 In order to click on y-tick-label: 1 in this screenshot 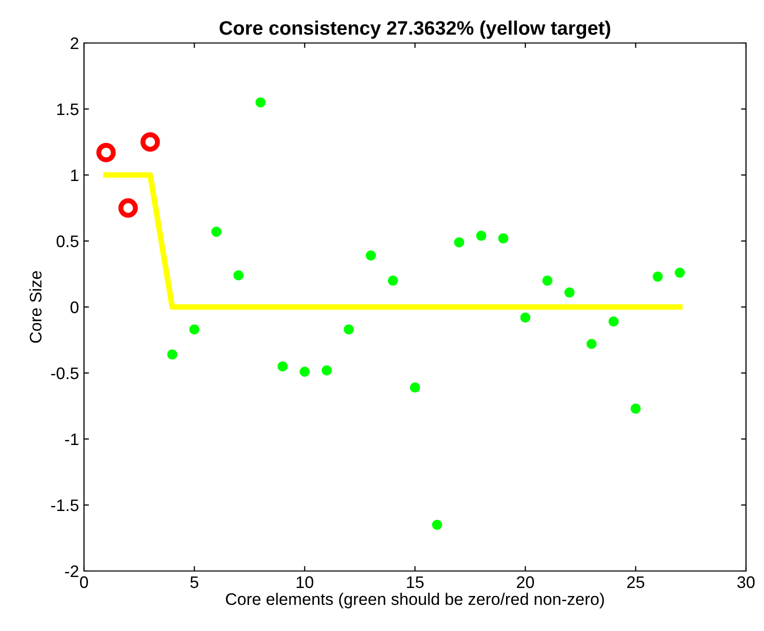, I will do `click(74, 176)`.